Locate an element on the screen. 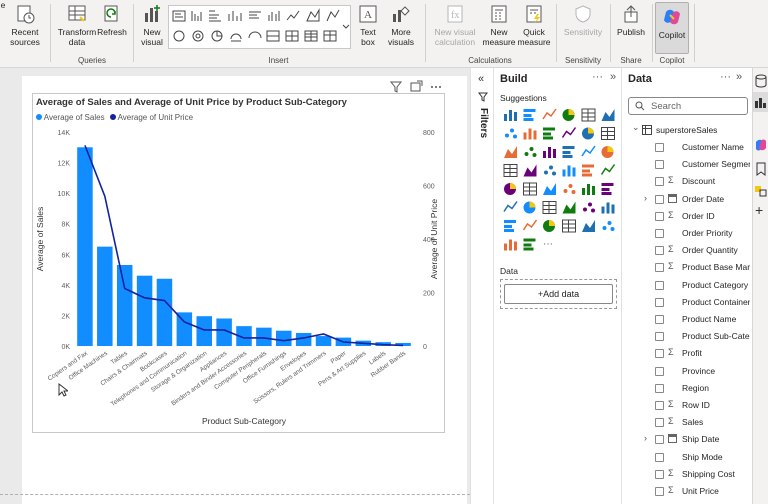 Image resolution: width=768 pixels, height=504 pixels. field-row: Product Container is located at coordinates (687, 302).